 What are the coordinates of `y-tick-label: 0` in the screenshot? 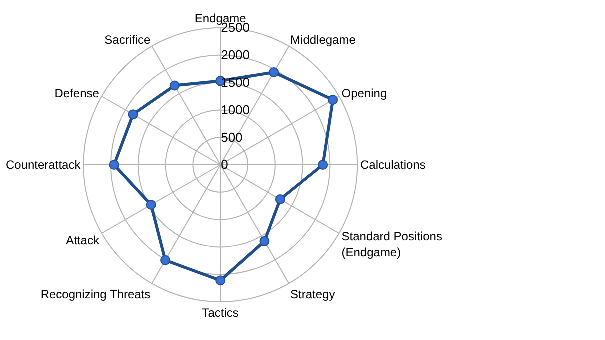 It's located at (224, 164).